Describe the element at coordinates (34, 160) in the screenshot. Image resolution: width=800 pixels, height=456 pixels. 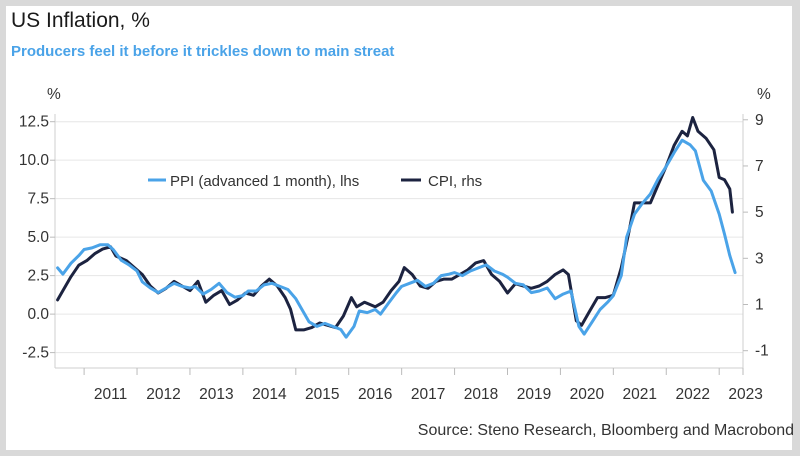
I see `left-tick-label: 10.0` at that location.